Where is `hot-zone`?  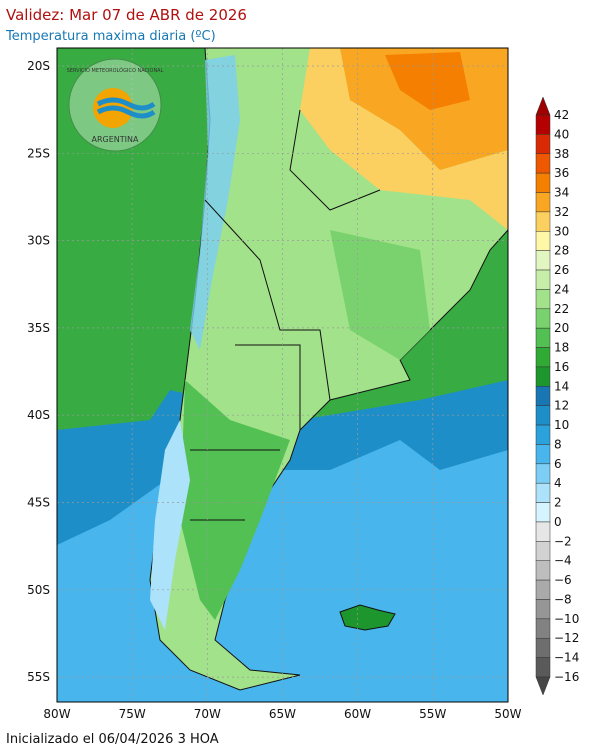 hot-zone is located at coordinates (424, 109).